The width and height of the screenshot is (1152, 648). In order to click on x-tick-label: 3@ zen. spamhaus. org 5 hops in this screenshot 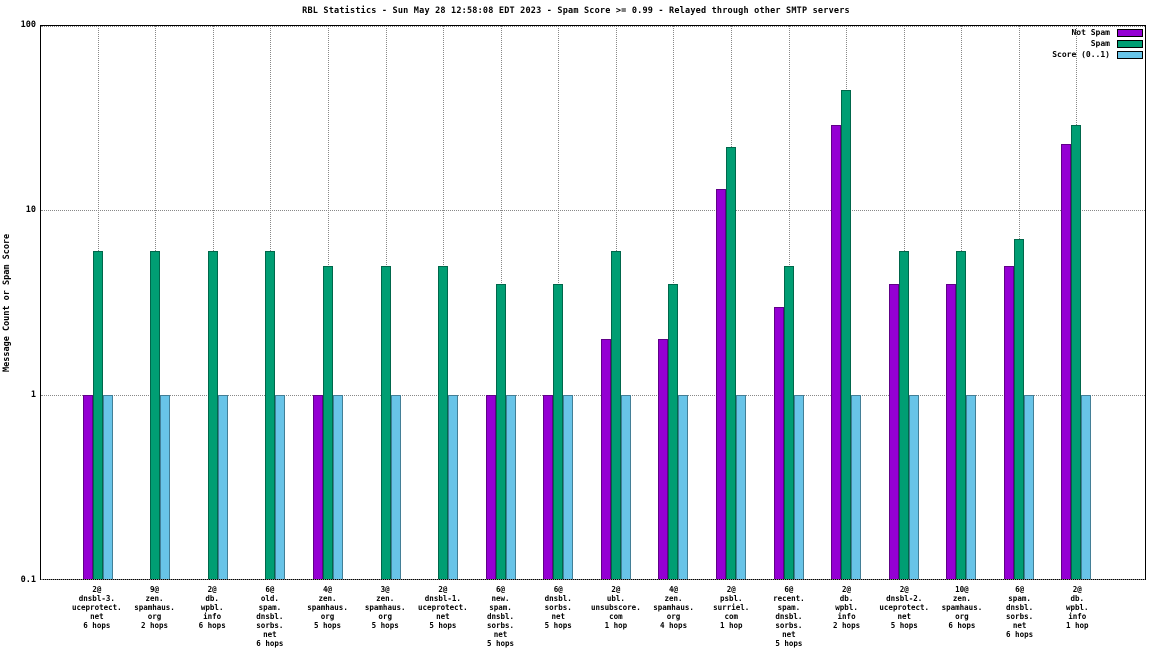, I will do `click(385, 607)`.